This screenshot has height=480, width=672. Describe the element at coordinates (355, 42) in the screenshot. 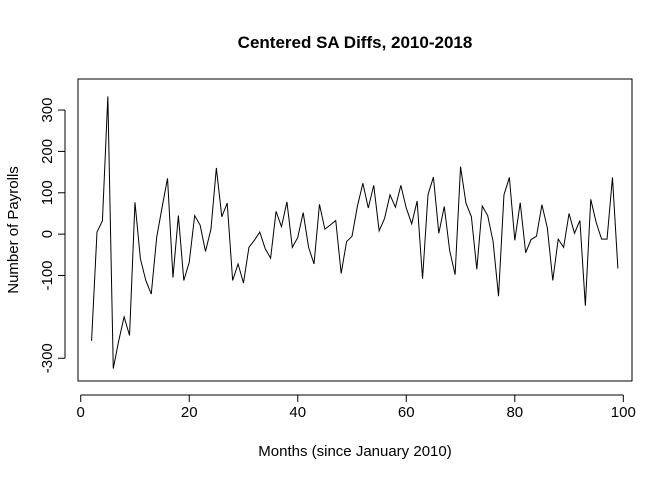

I see `chart-title: Centered SA Diffs, 2010-2018` at that location.